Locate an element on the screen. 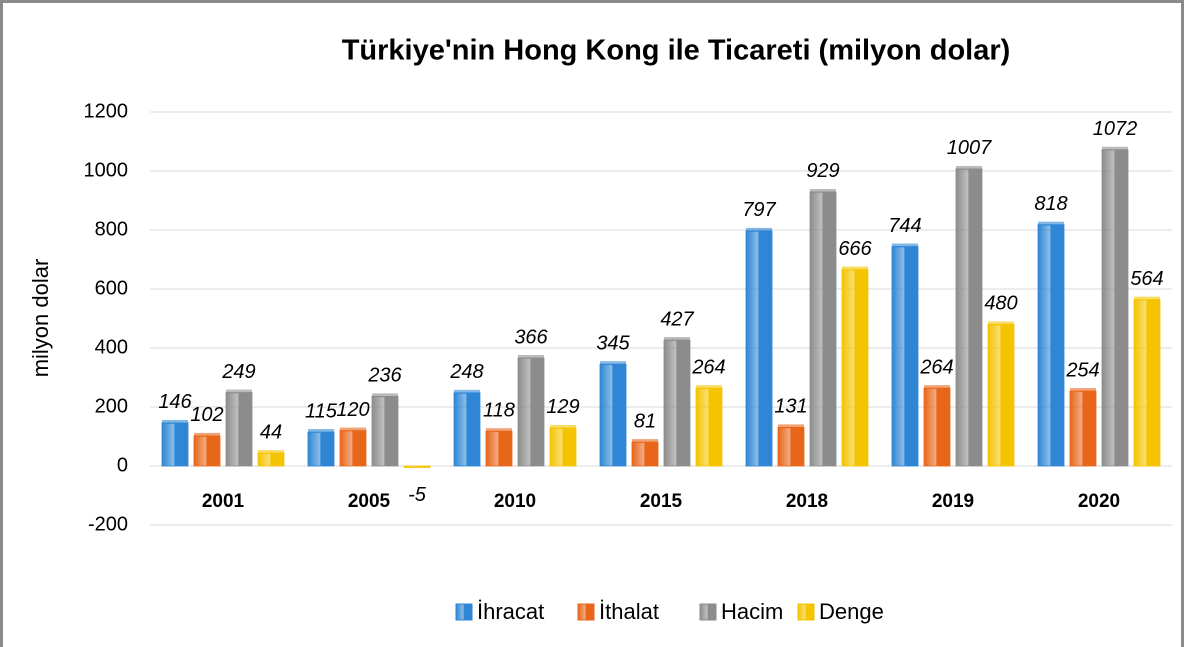 Image resolution: width=1184 pixels, height=647 pixels. value-label: 1007 is located at coordinates (969, 148).